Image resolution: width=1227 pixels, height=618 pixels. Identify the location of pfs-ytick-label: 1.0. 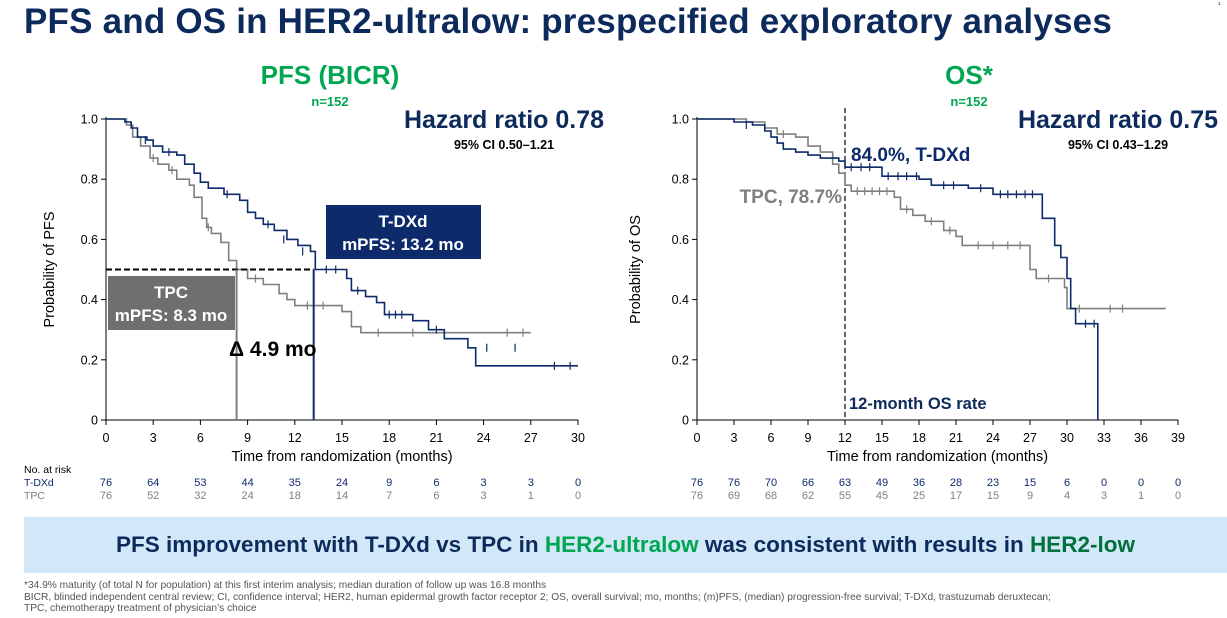
(89, 120).